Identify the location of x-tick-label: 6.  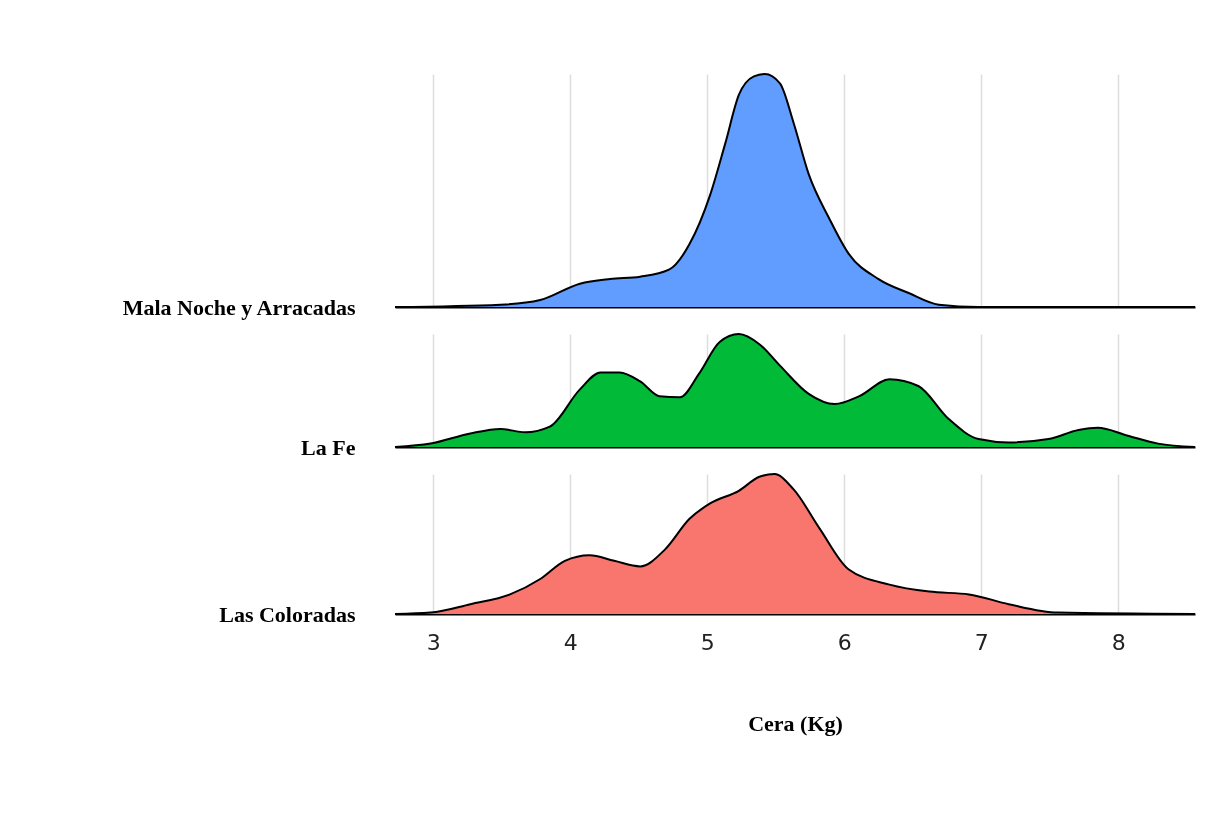
(844, 642).